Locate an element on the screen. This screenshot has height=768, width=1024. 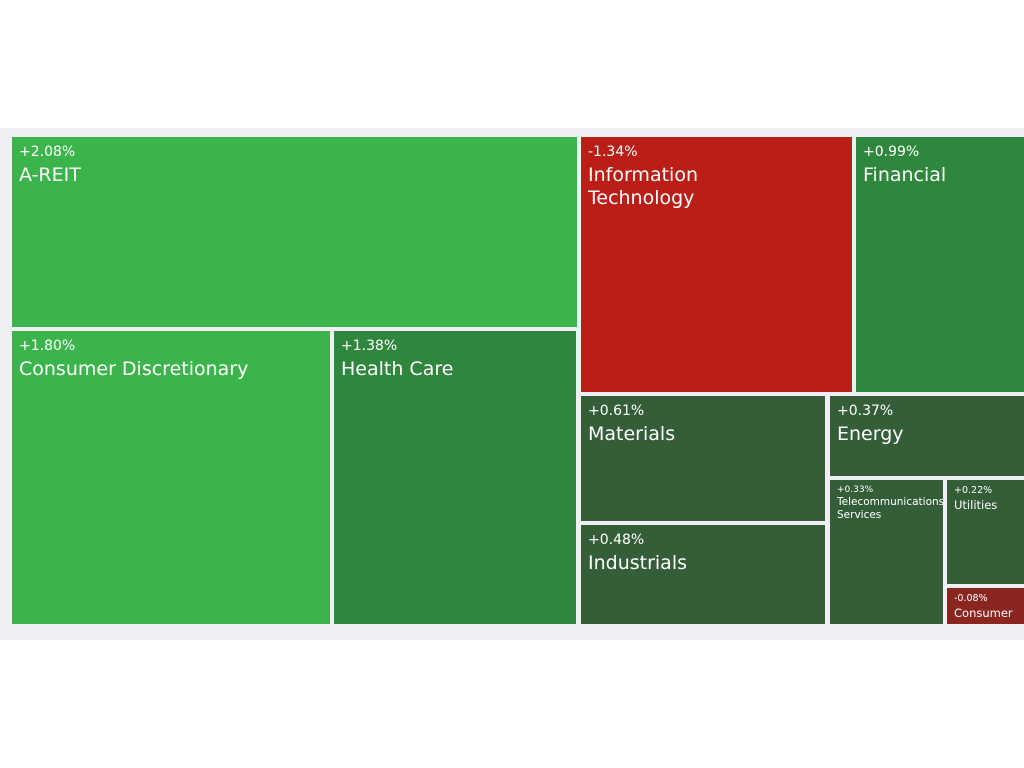
tile-financial: +0.99% Financial is located at coordinates (940, 264).